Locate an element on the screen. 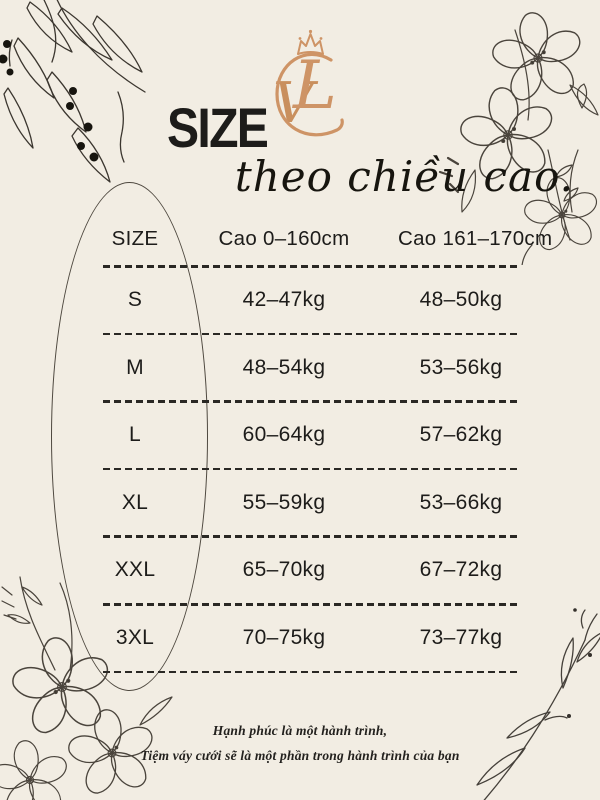  weight-cell-161-170: 57–62kg is located at coordinates (461, 435).